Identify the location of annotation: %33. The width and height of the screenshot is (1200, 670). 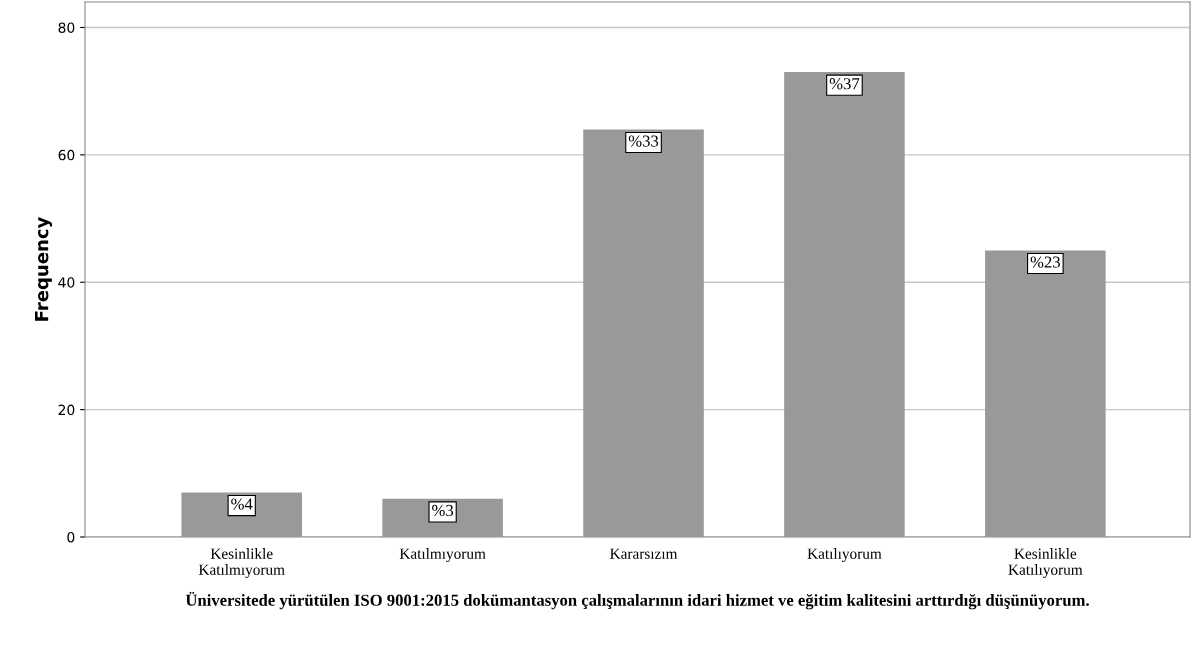
(643, 141).